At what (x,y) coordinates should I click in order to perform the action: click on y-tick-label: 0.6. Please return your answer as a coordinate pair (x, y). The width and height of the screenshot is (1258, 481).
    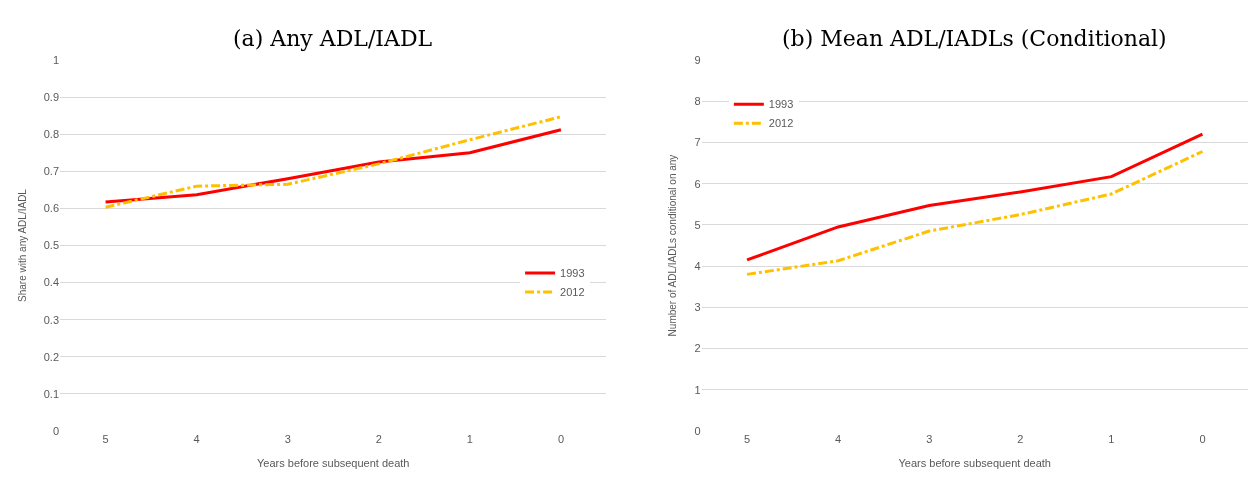
    Looking at the image, I should click on (51, 208).